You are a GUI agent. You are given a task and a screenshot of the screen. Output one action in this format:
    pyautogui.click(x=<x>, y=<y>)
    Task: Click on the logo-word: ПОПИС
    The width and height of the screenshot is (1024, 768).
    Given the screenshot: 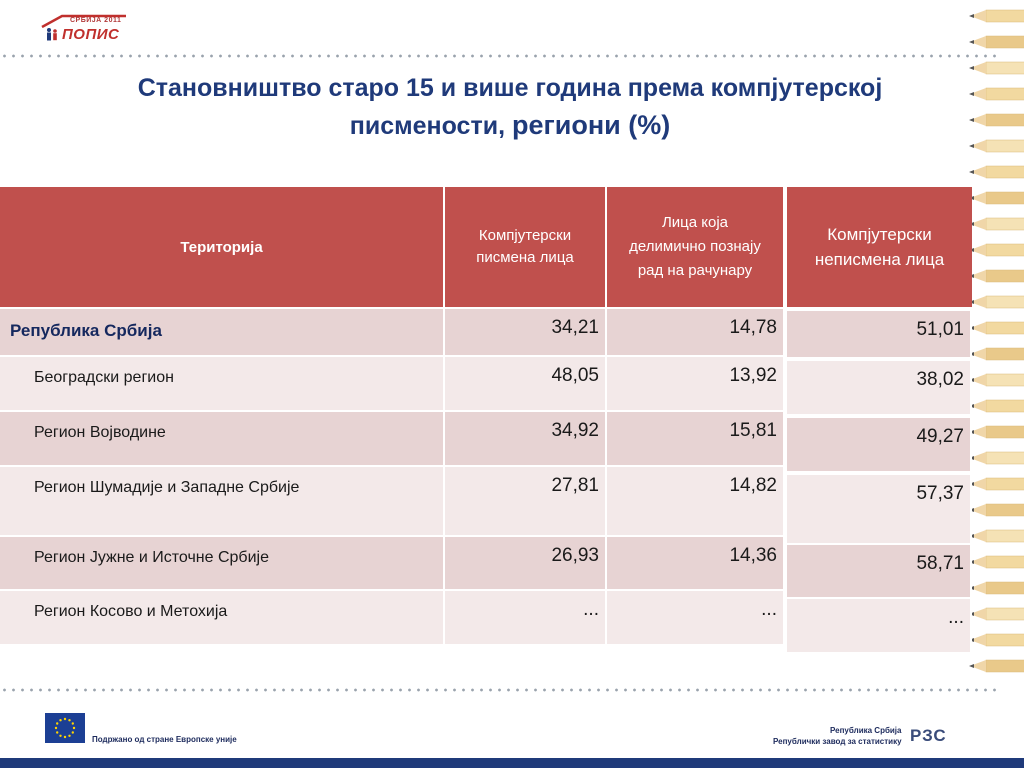 What is the action you would take?
    pyautogui.click(x=91, y=34)
    